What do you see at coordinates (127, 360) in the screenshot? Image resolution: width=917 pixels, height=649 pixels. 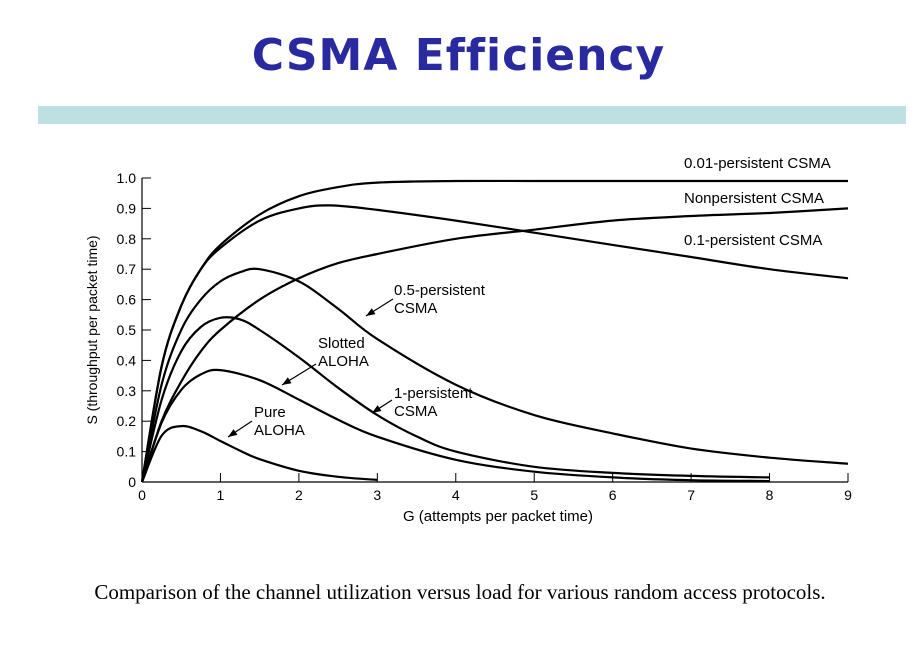 I see `y-tick-label: 0.4` at bounding box center [127, 360].